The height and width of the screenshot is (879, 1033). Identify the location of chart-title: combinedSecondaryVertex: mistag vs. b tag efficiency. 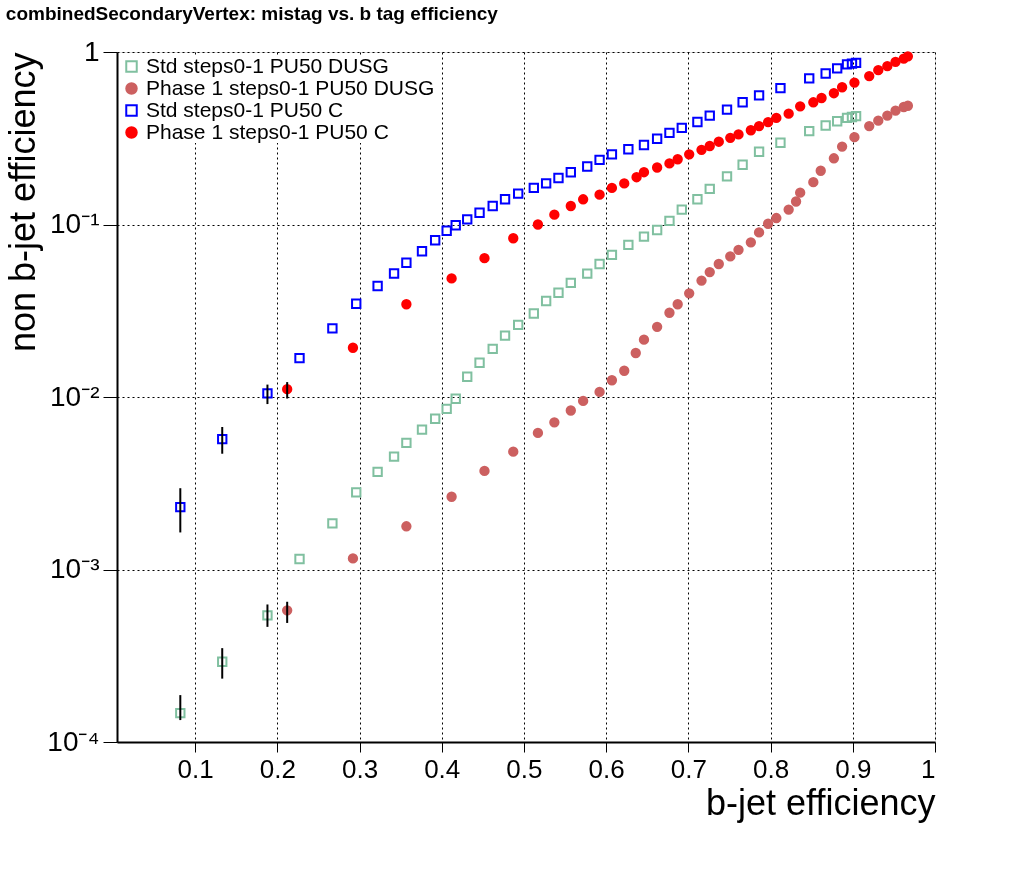
(252, 13).